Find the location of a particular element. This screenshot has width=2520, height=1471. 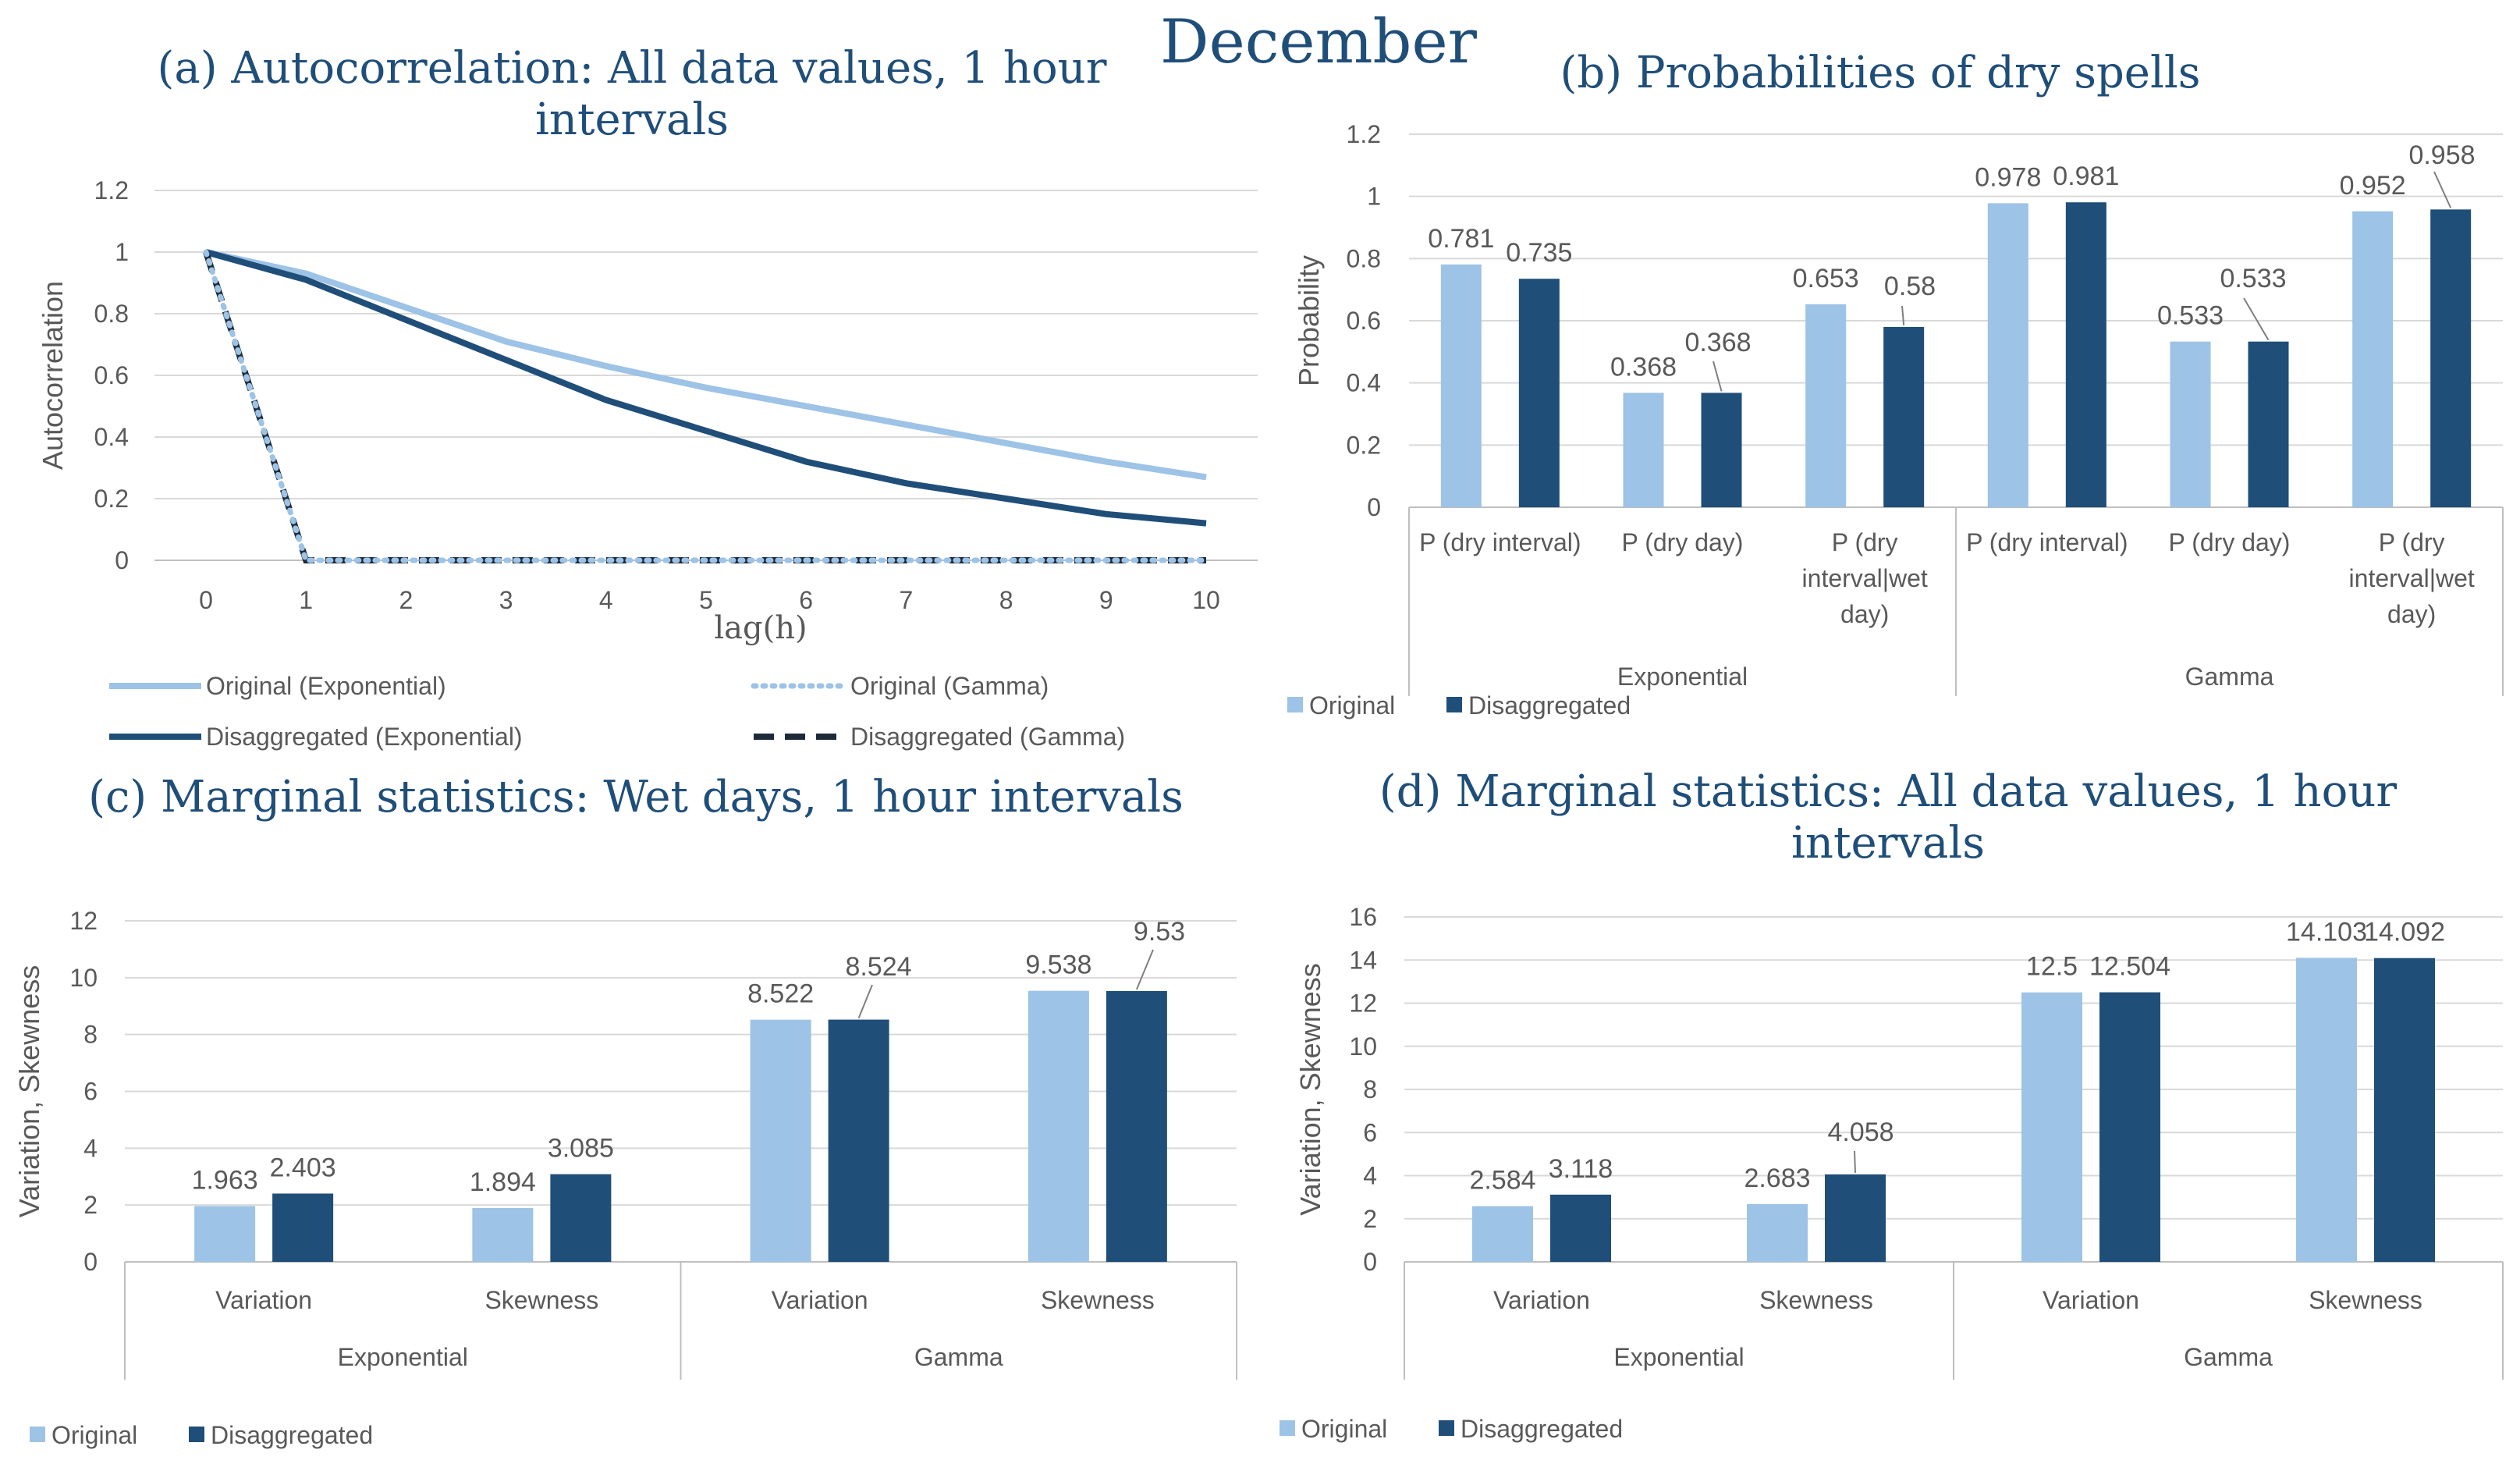

x-tick-label-a: 8 is located at coordinates (1006, 600).